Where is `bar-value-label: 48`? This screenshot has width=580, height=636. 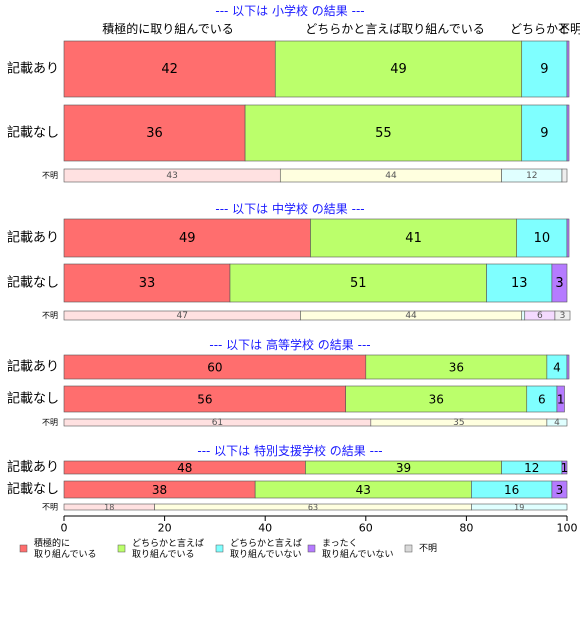
bar-value-label: 48 is located at coordinates (184, 468).